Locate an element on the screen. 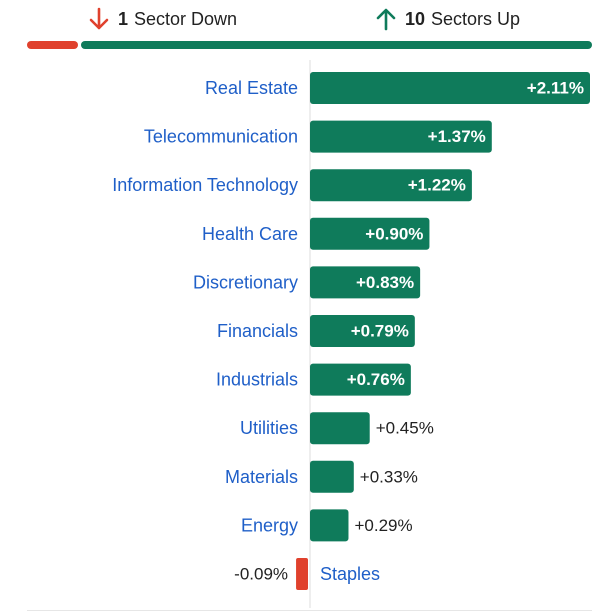  sector-value-label: +1.37% is located at coordinates (457, 136).